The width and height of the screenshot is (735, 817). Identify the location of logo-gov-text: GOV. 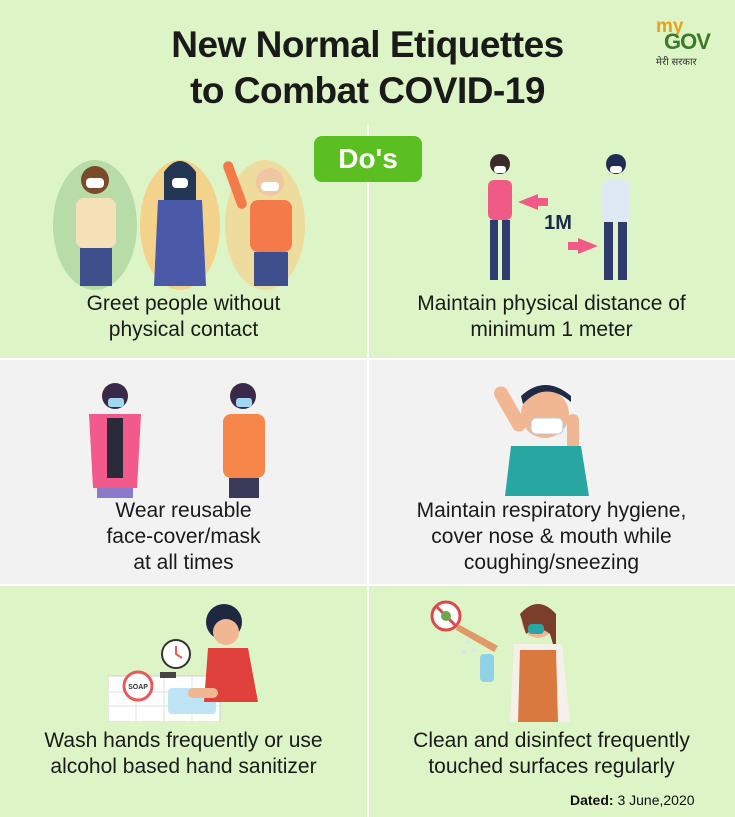
(687, 41).